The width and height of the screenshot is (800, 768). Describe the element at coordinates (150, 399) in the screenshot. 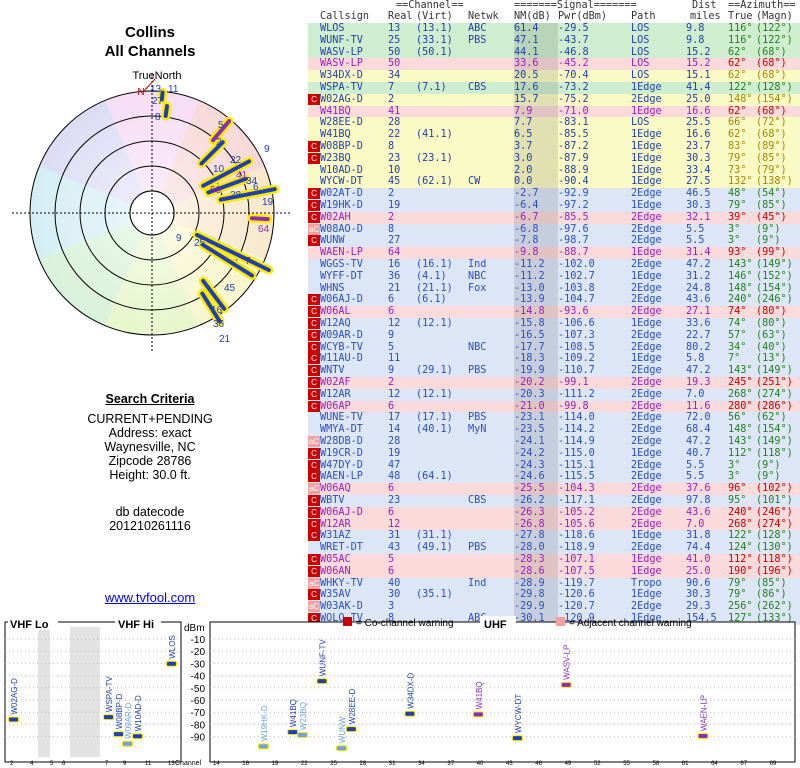

I see `criteria-title: Search Criteria` at that location.